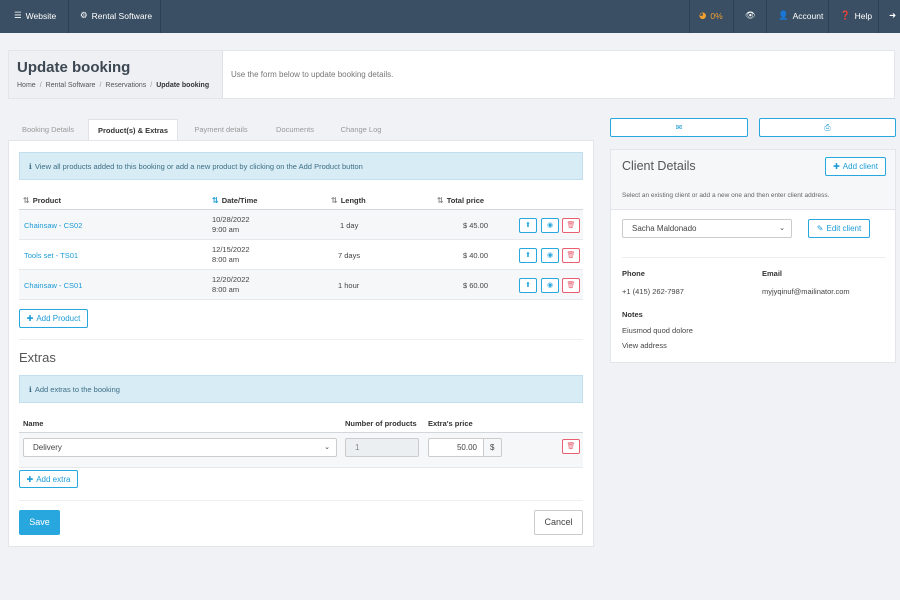 This screenshot has height=600, width=900. What do you see at coordinates (664, 228) in the screenshot?
I see `client-select-value: Sacha Maldonado` at bounding box center [664, 228].